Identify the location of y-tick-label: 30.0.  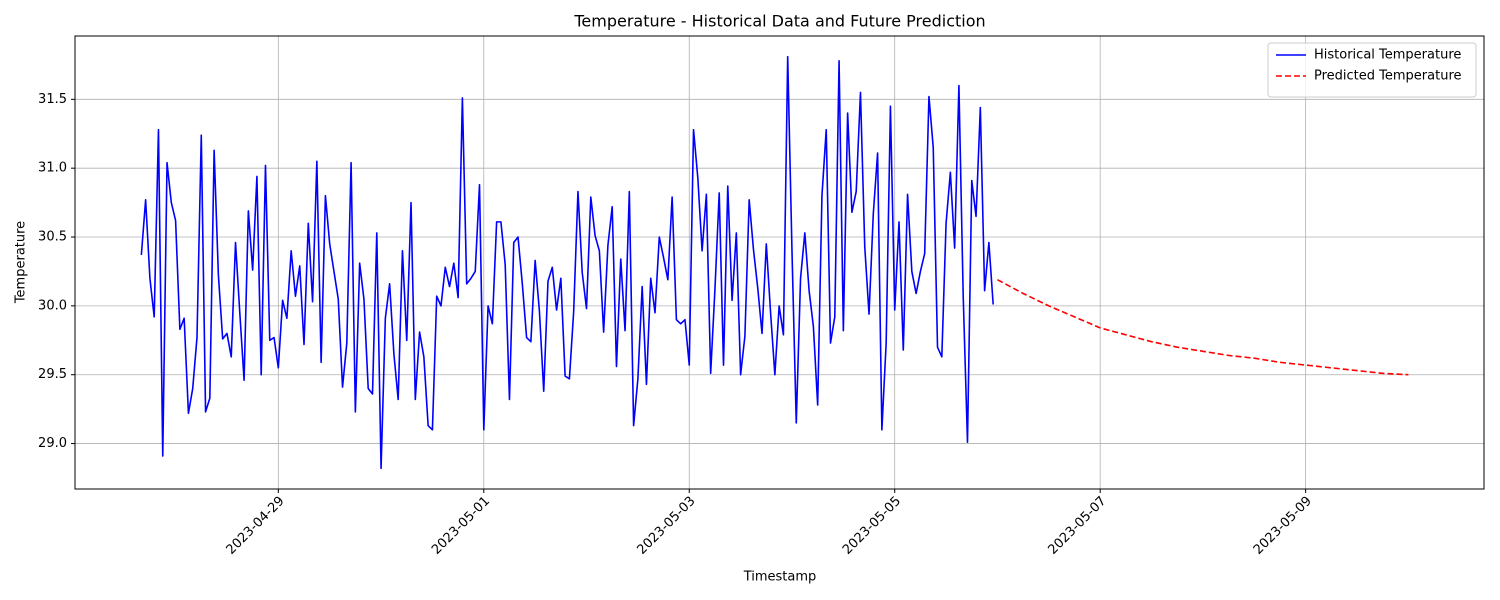
(52, 305).